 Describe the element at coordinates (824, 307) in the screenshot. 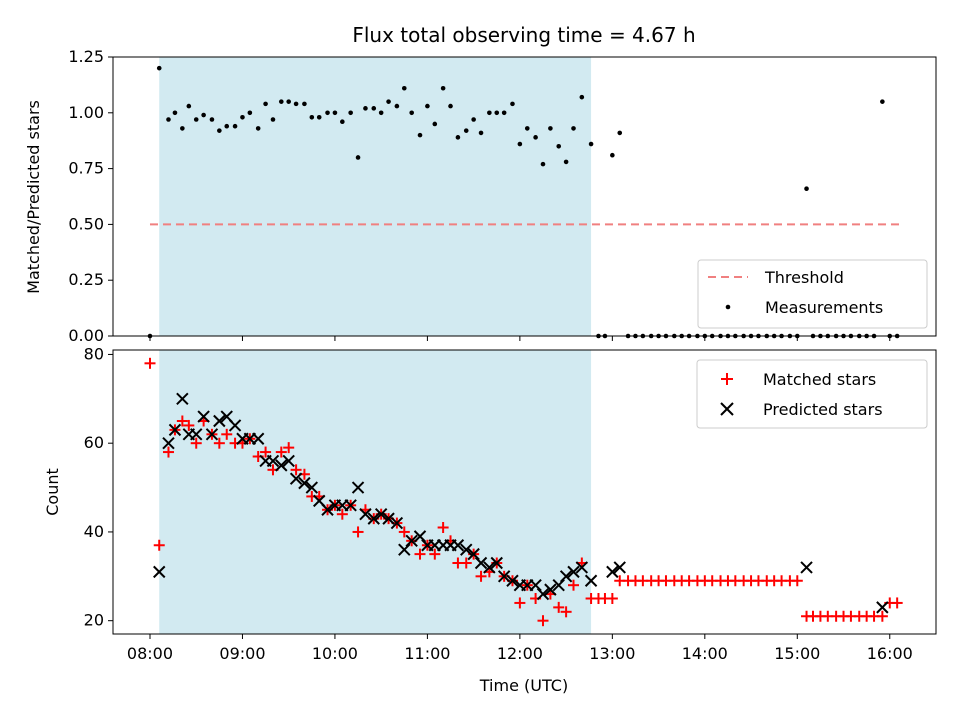

I see `legend-measurements-label: Measurements` at that location.